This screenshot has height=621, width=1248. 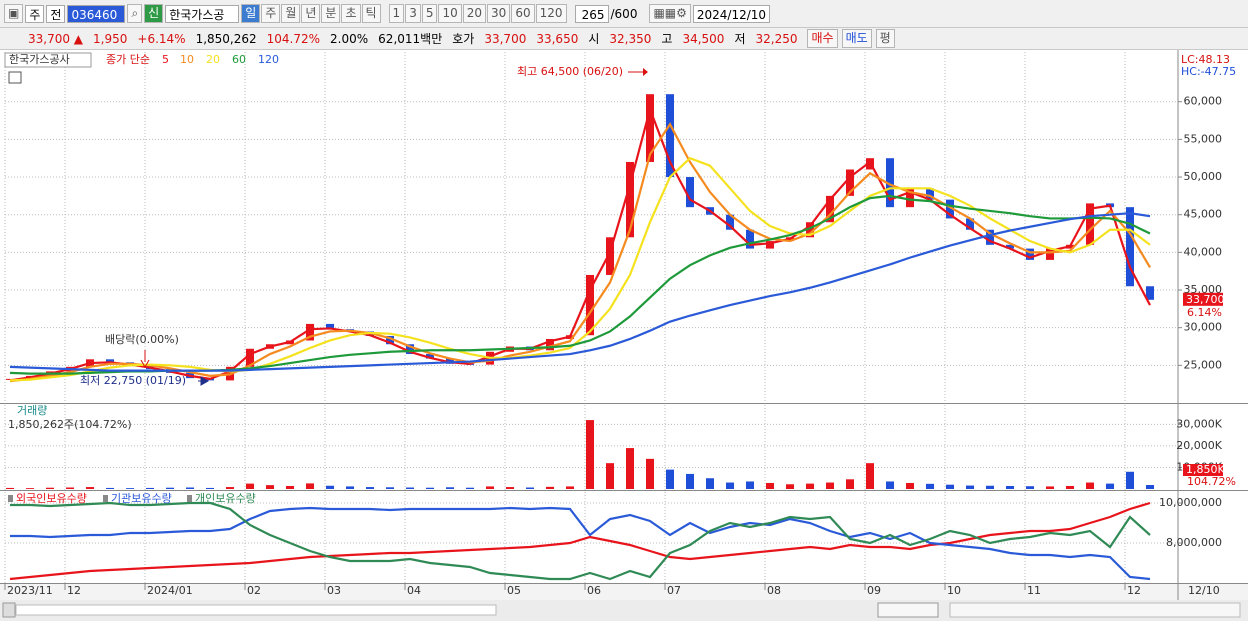 What do you see at coordinates (96, 13) in the screenshot?
I see `code-input: 036460` at bounding box center [96, 13].